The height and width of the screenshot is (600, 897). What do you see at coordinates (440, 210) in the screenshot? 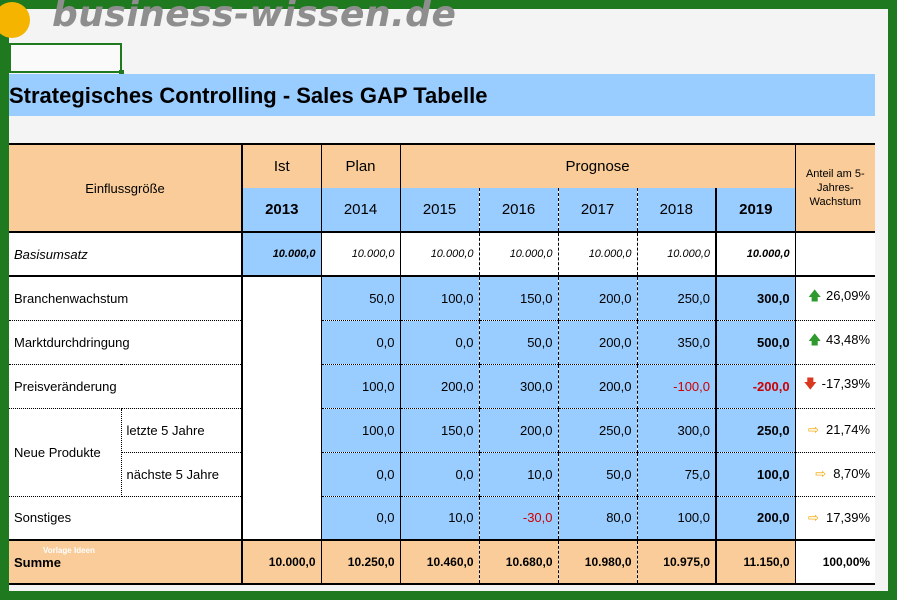
I see `year-2015: 2015` at bounding box center [440, 210].